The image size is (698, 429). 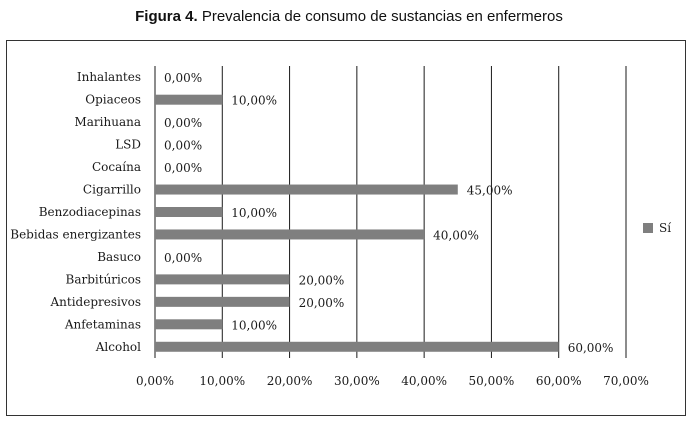 I want to click on category-label: Opiaceos, so click(x=113, y=100).